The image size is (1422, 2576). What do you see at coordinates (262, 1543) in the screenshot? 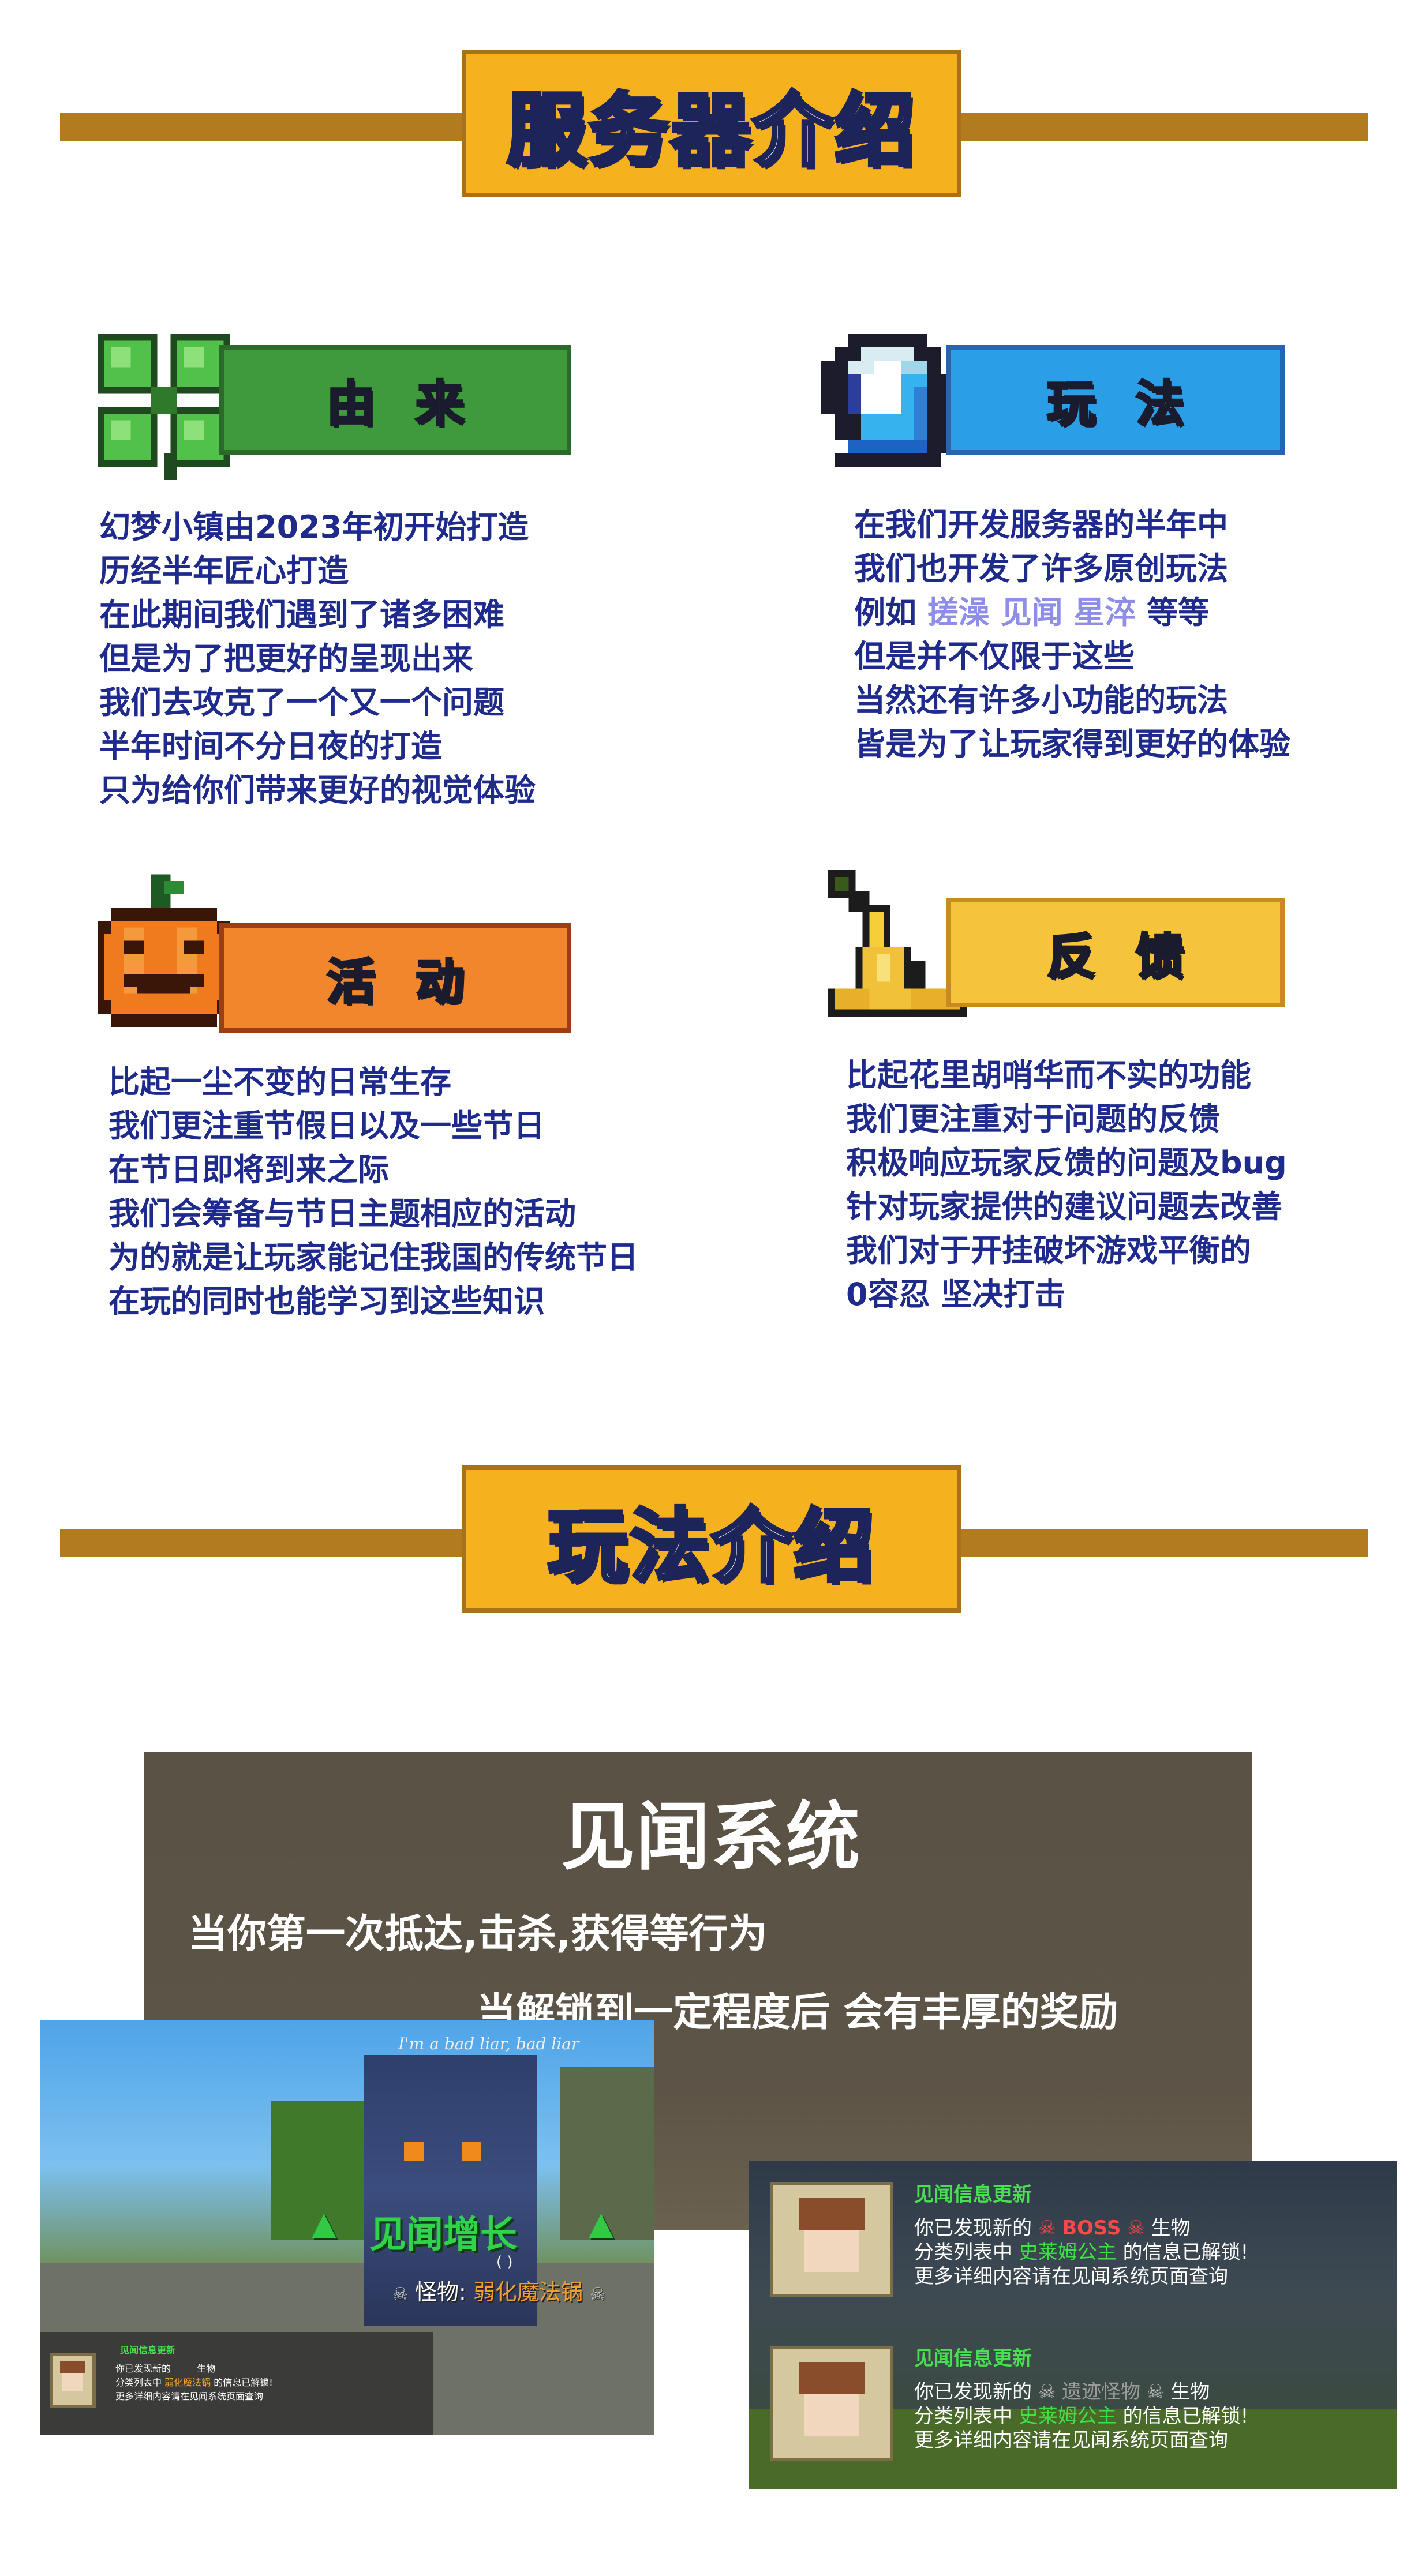
I see `banner-rule-left` at bounding box center [262, 1543].